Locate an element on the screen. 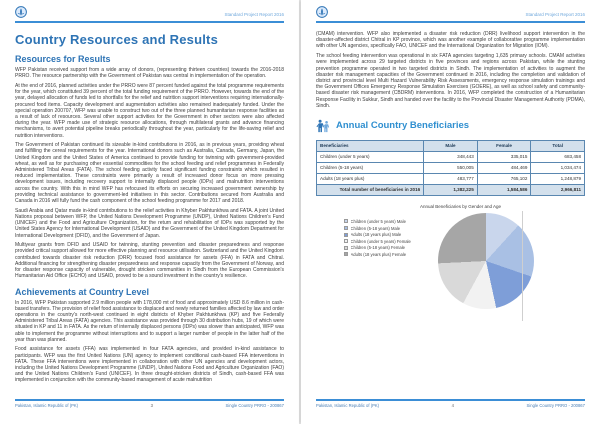 Image resolution: width=600 pixels, height=424 pixels. cell-total: 1,248,879 is located at coordinates (557, 178).